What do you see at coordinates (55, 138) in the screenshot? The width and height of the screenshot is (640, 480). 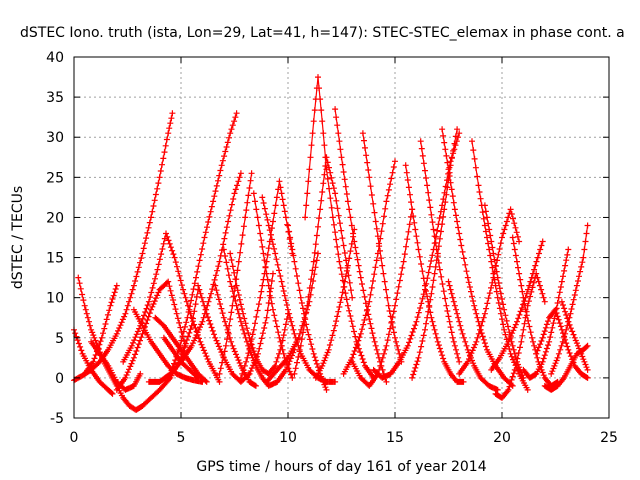 I see `y-tick-label: 30` at bounding box center [55, 138].